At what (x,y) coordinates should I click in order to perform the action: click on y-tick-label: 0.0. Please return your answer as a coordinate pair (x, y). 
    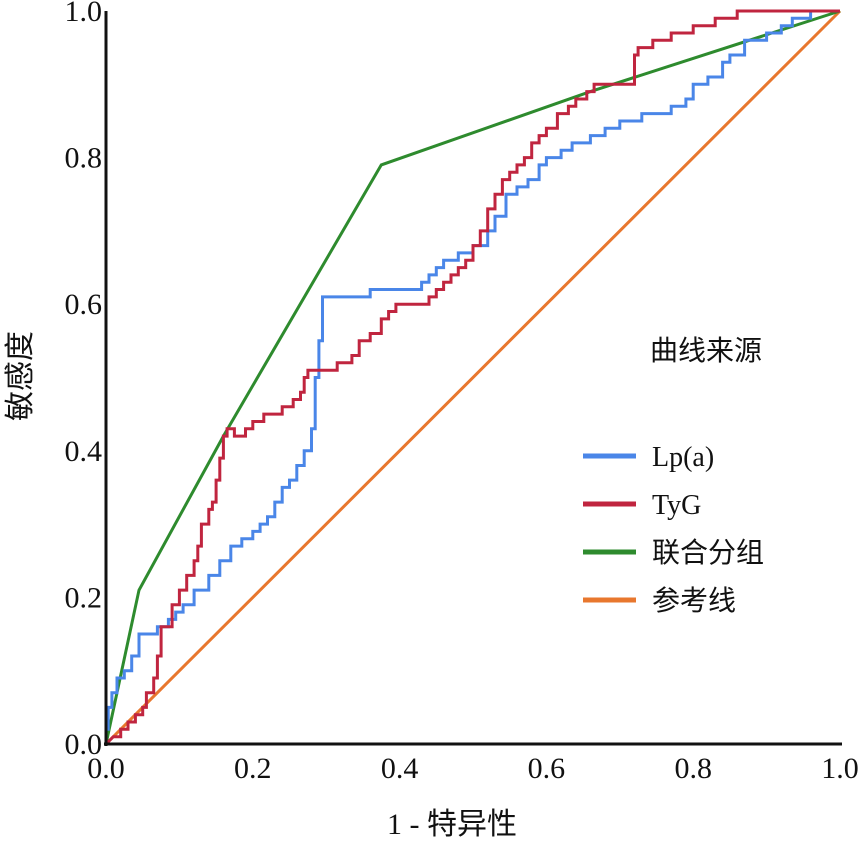
    Looking at the image, I should click on (84, 744).